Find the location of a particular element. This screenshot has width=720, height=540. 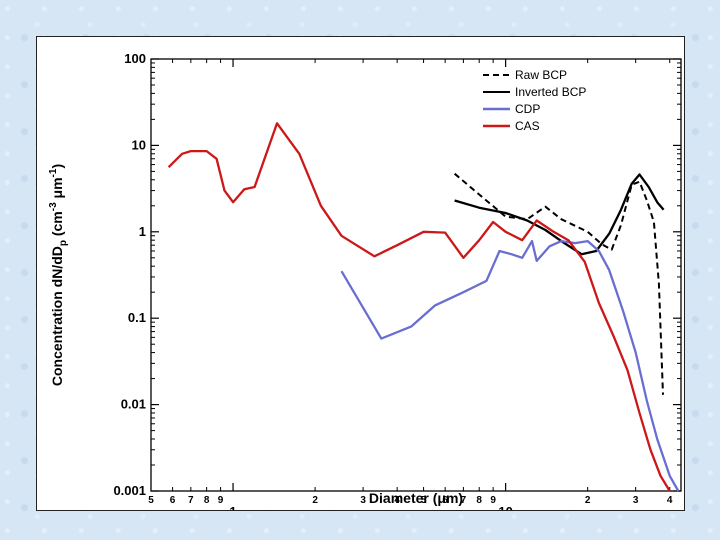

y-tick-label: 1 is located at coordinates (142, 231).